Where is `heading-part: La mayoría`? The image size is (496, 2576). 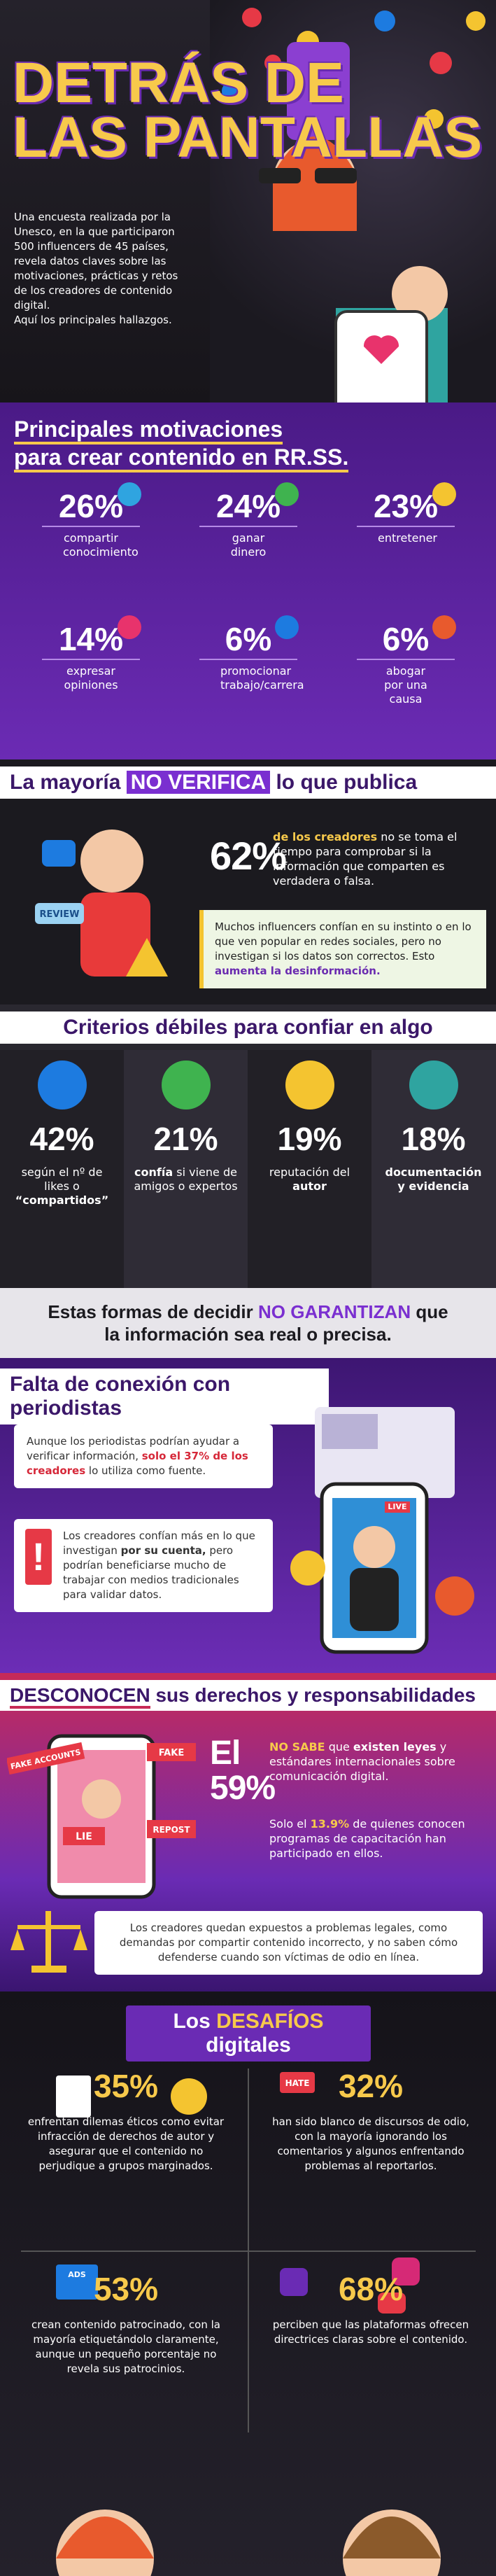
heading-part: La mayoría is located at coordinates (65, 782).